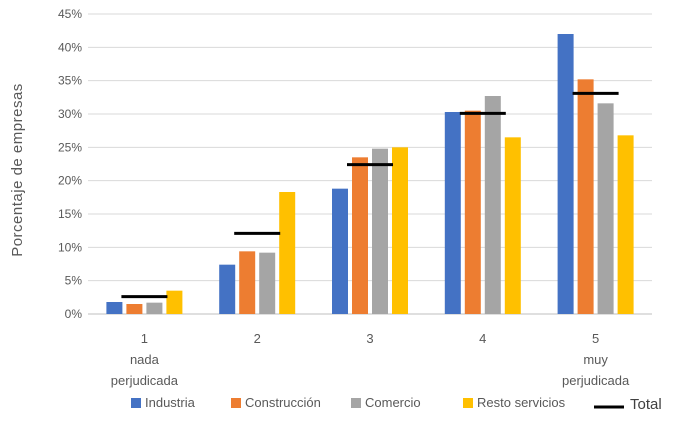 The width and height of the screenshot is (674, 421). I want to click on x-category-label: 1, so click(144, 338).